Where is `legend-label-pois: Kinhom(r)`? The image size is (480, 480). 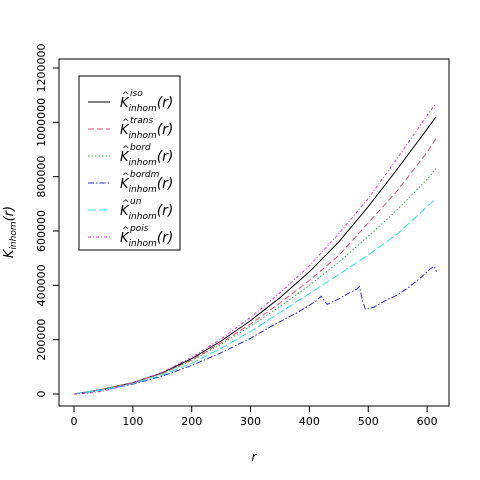 legend-label-pois: Kinhom(r) is located at coordinates (146, 239).